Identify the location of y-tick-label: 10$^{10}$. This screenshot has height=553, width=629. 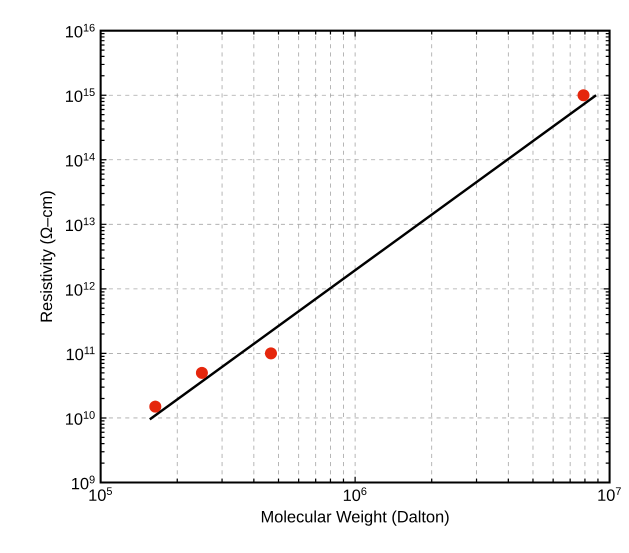
(80, 418).